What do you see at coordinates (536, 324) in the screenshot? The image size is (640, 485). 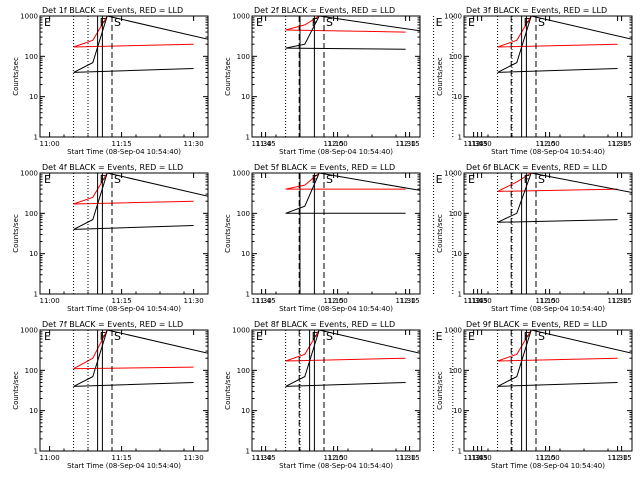 I see `panel-title: Det 9f BLACK = Events, RED = LLD` at bounding box center [536, 324].